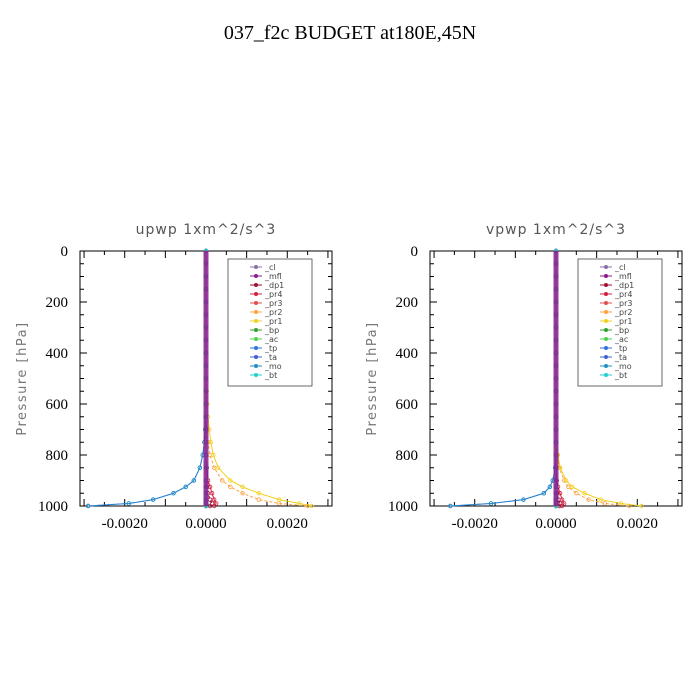  Describe the element at coordinates (65, 252) in the screenshot. I see `y-tick-label: 0` at that location.